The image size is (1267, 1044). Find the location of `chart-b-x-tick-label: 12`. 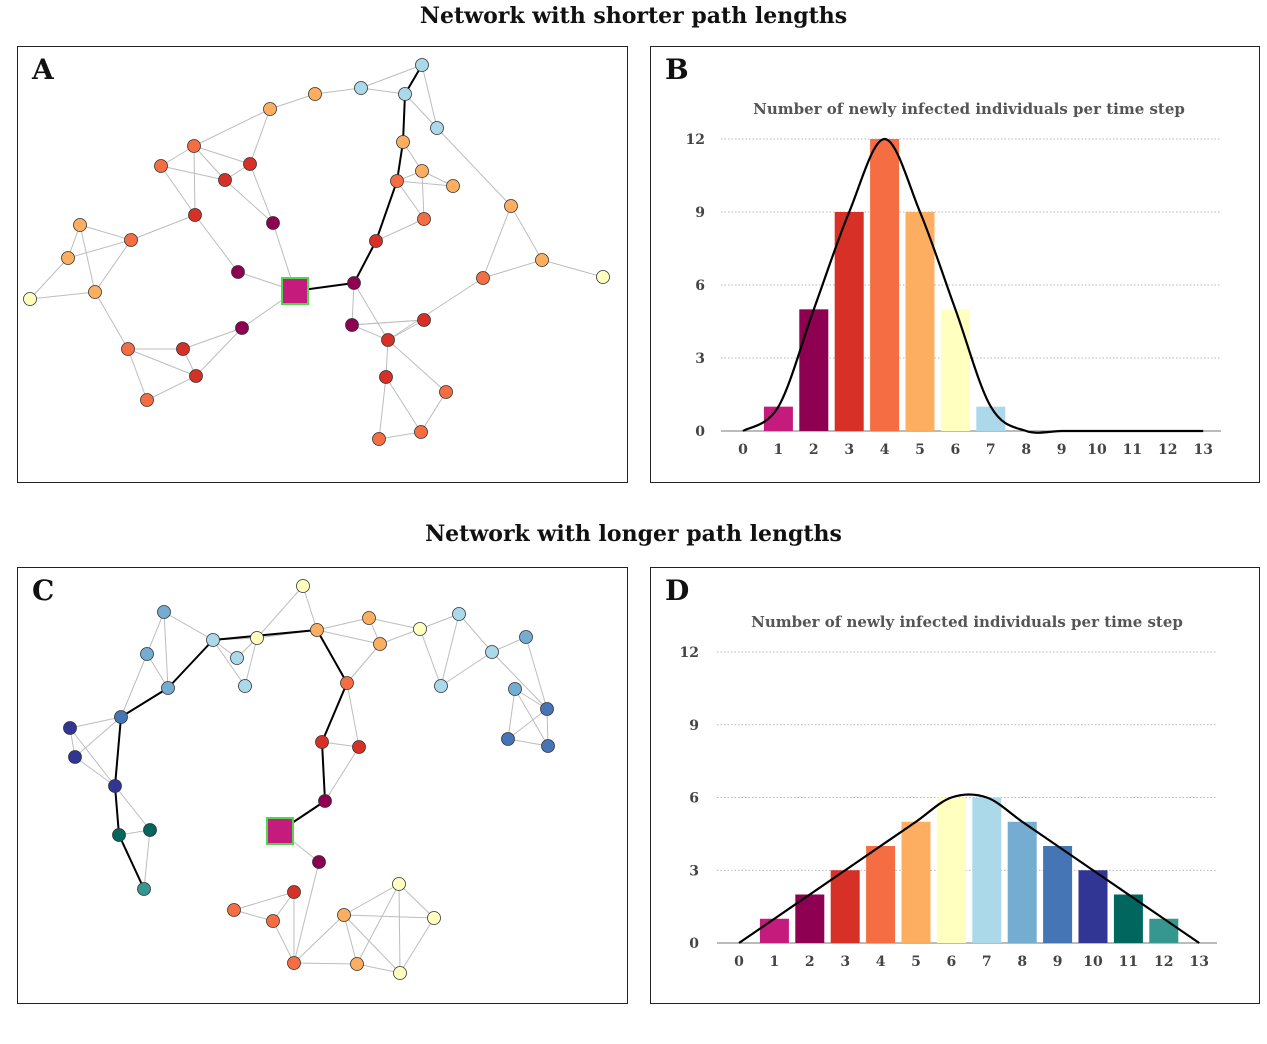

chart-b-x-tick-label: 12 is located at coordinates (1167, 450).